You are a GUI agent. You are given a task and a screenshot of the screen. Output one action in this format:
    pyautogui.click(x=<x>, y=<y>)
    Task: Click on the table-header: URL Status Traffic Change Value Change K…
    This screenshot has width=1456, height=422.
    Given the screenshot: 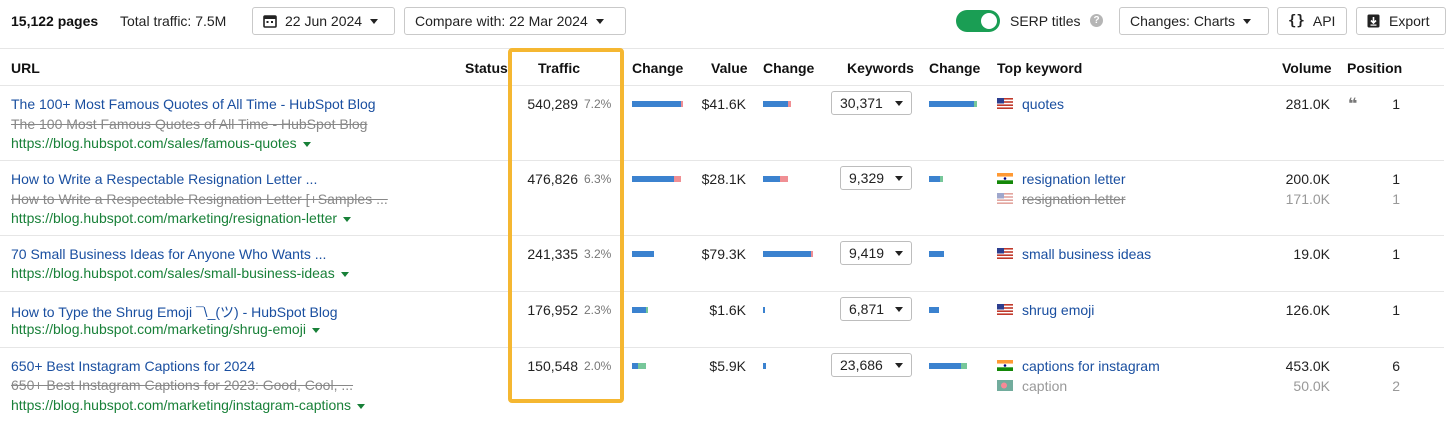 What is the action you would take?
    pyautogui.click(x=722, y=67)
    